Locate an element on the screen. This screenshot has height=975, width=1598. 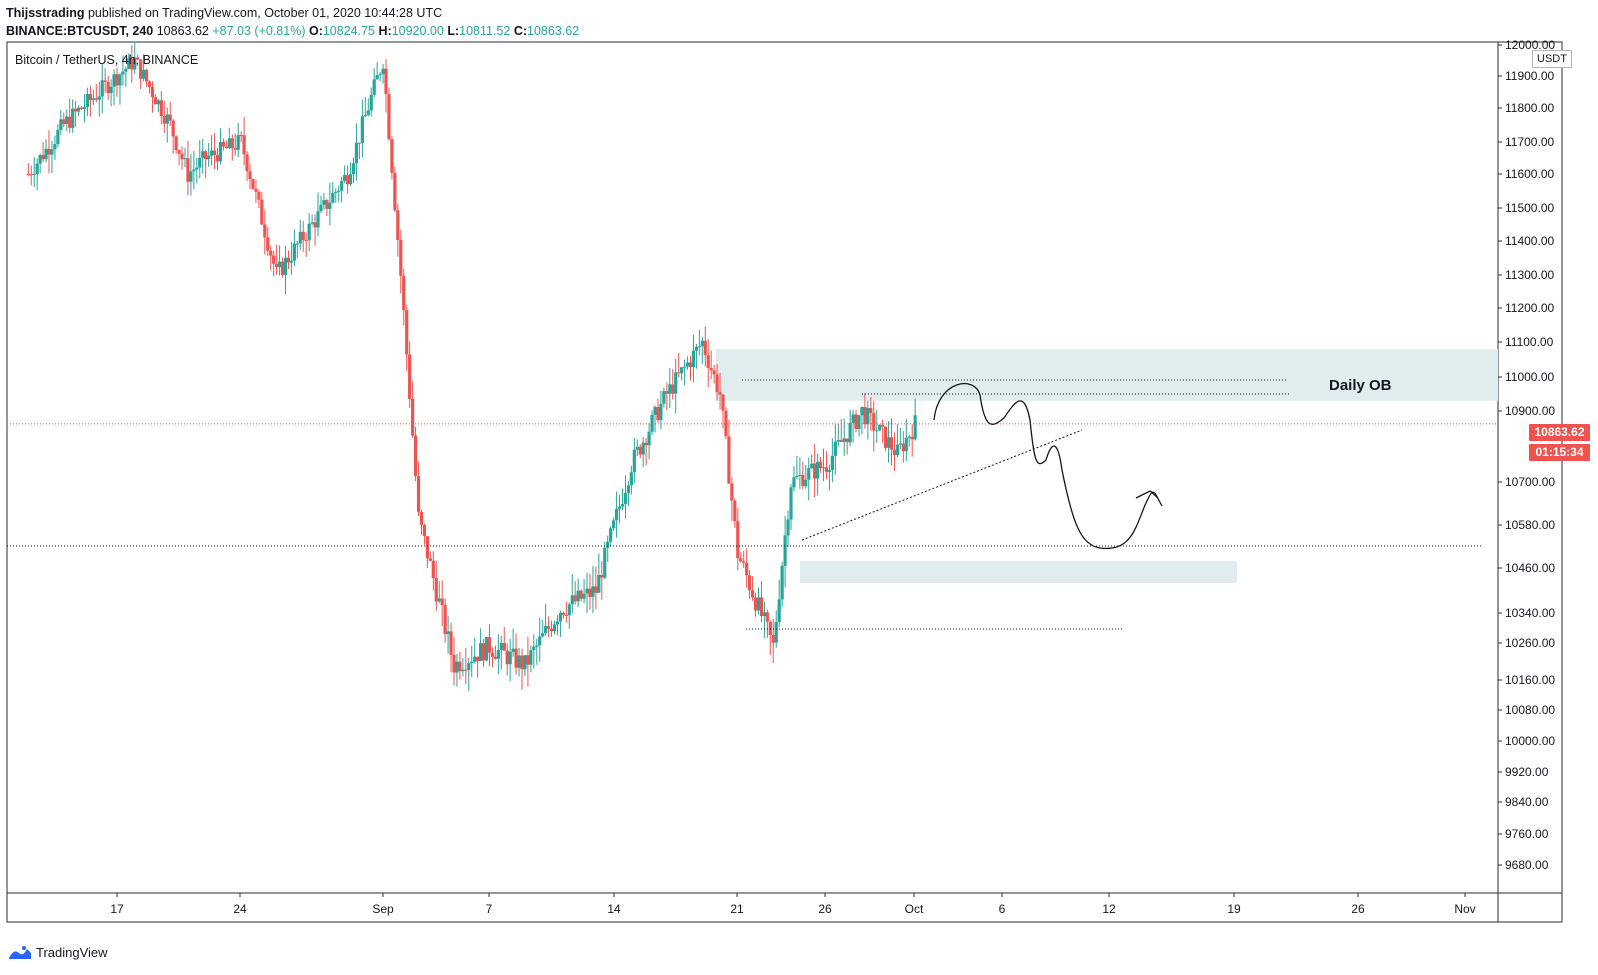
time-tick-label: Sep is located at coordinates (383, 909).